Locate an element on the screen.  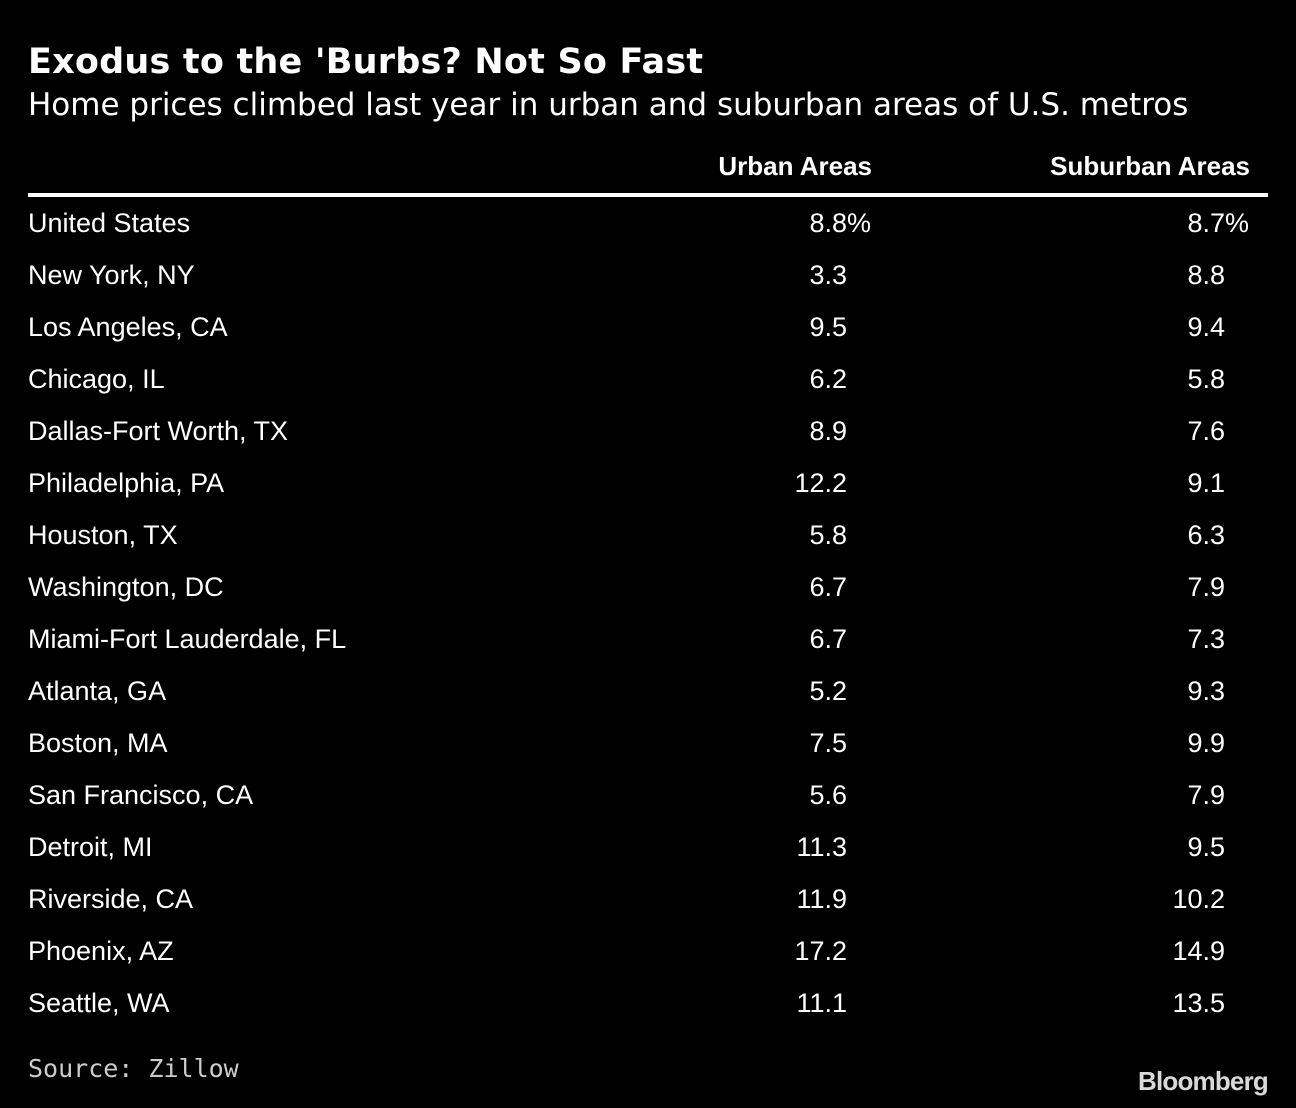
column-header-suburban: Suburban Areas is located at coordinates (1150, 166).